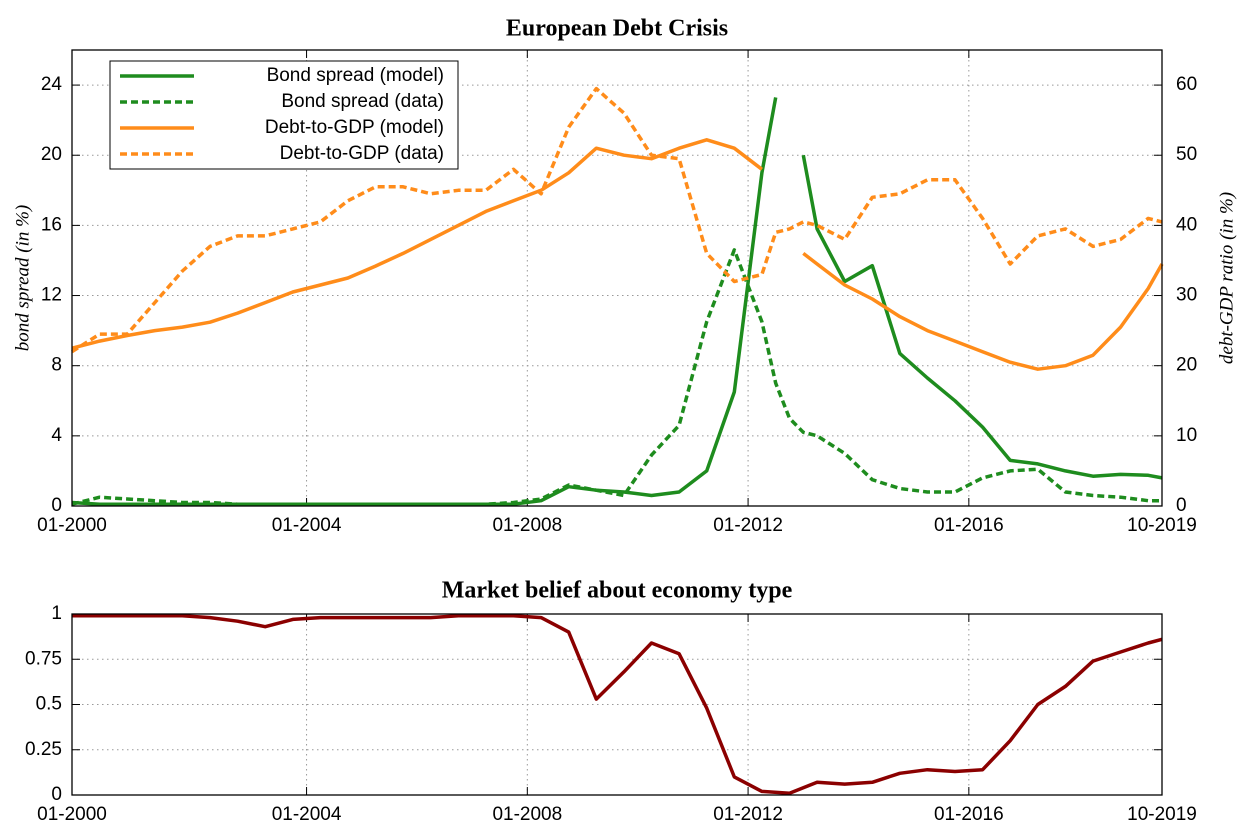 The image size is (1250, 834). I want to click on y-tick-label: 0.25, so click(43, 749).